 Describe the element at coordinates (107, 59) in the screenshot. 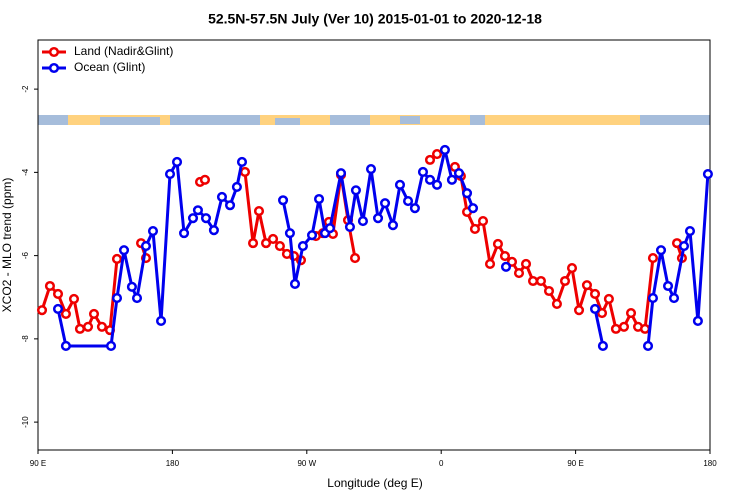

I see `legend: Land (Nadir&Glint) Ocean (Glint)` at that location.